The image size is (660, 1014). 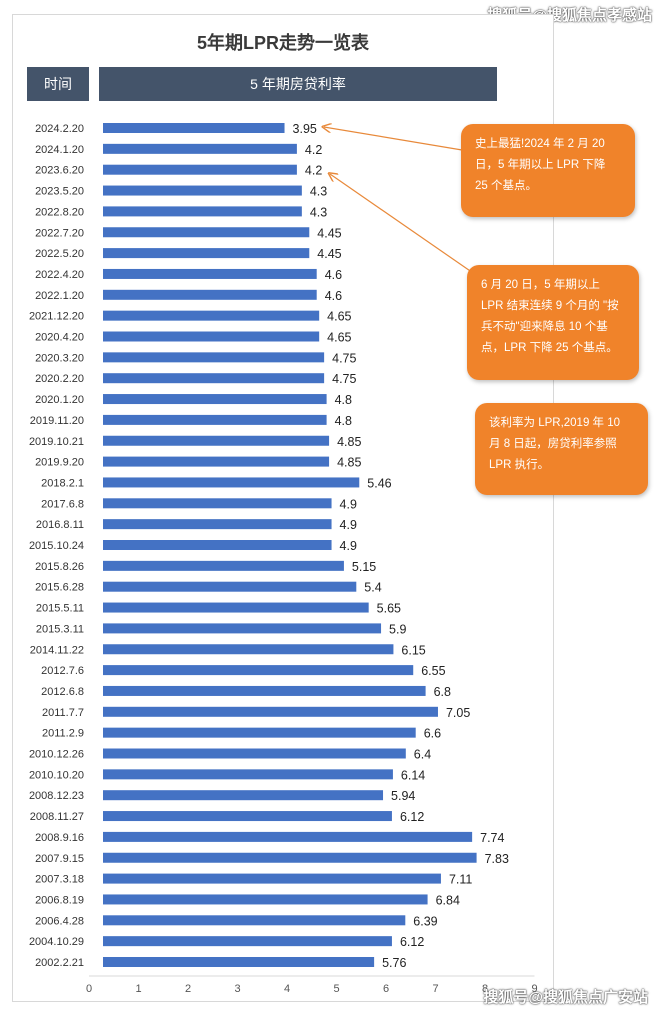 What do you see at coordinates (59, 567) in the screenshot?
I see `category-label: 2015.8.26` at bounding box center [59, 567].